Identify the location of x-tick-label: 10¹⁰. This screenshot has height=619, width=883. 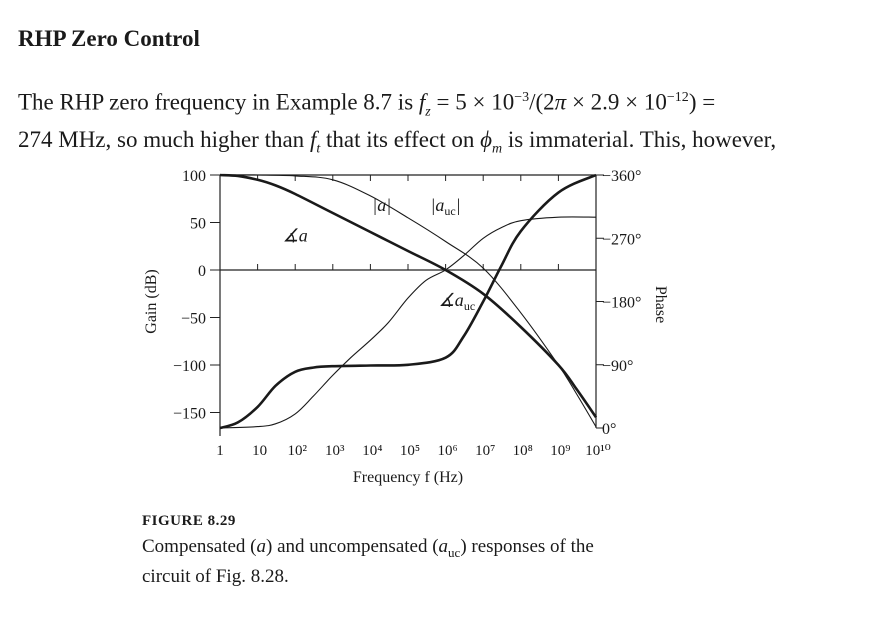
(598, 451).